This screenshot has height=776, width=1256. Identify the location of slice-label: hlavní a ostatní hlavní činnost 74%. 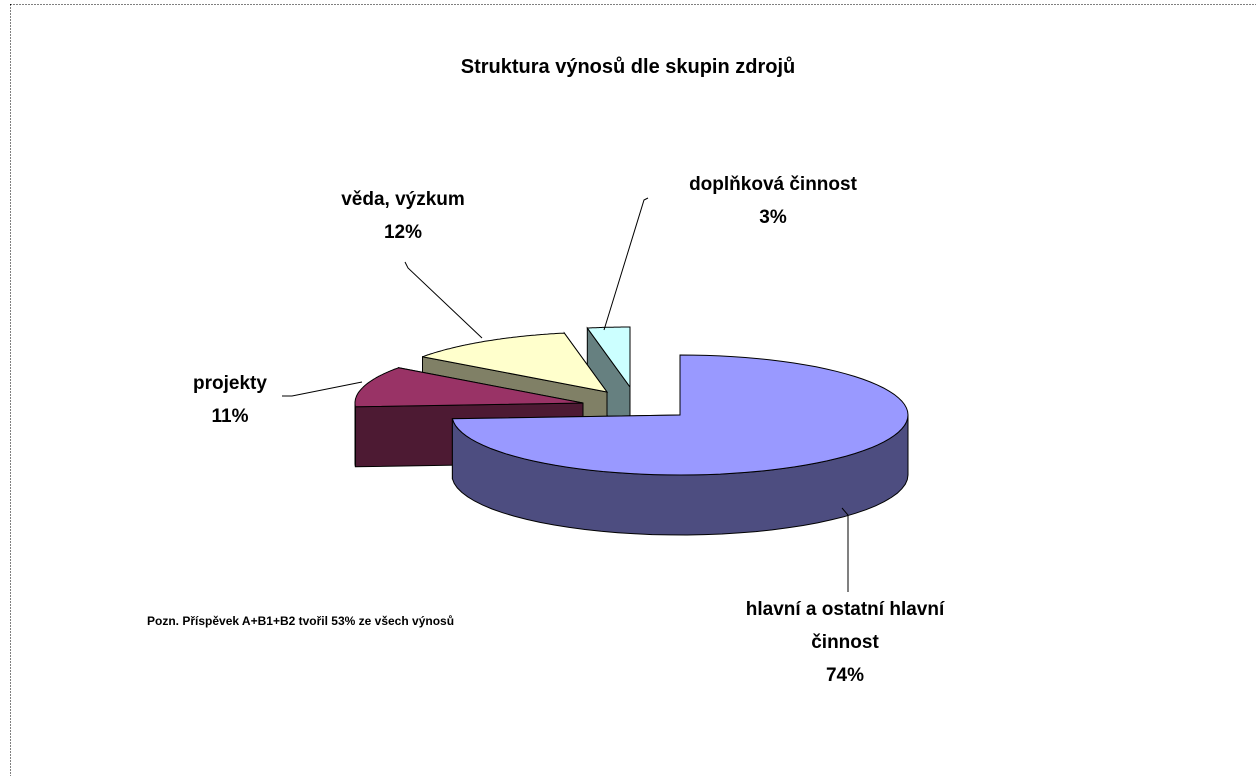
(845, 642).